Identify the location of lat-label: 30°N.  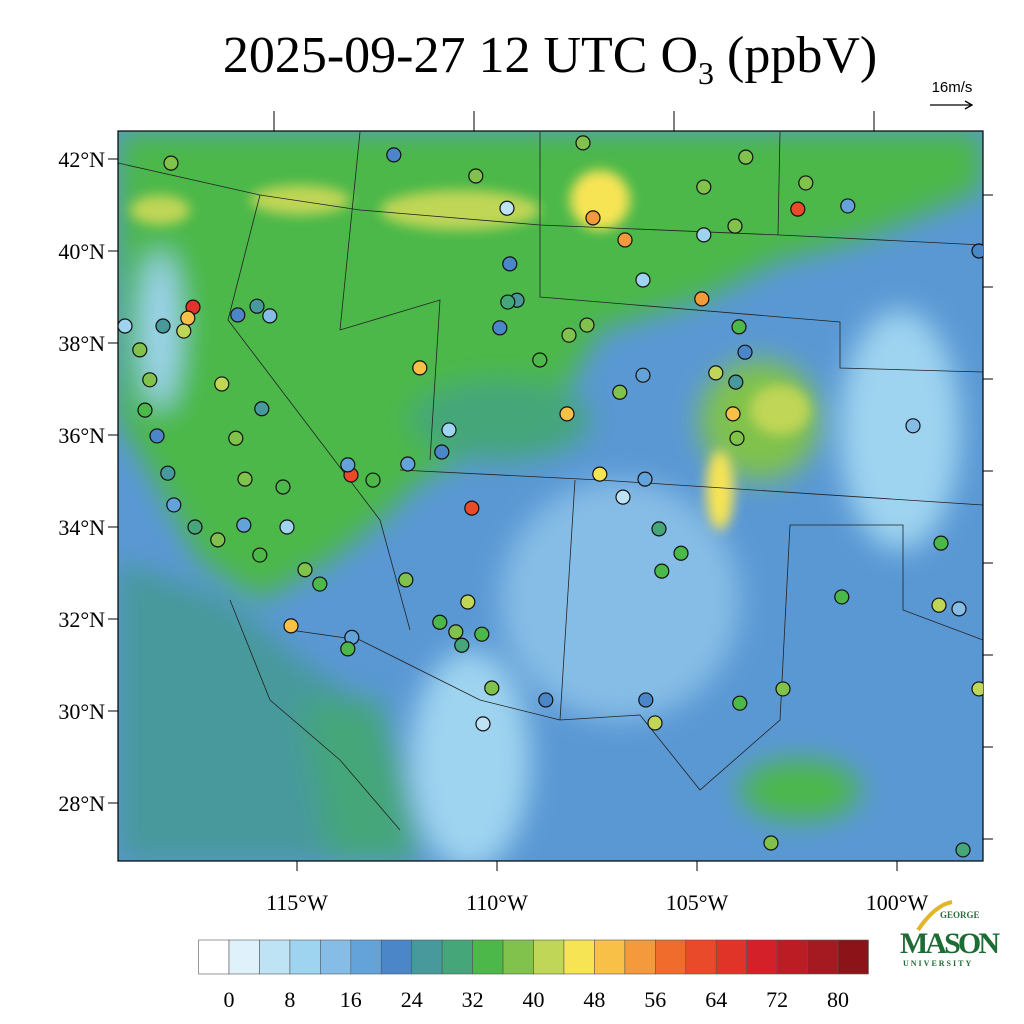
(81, 711).